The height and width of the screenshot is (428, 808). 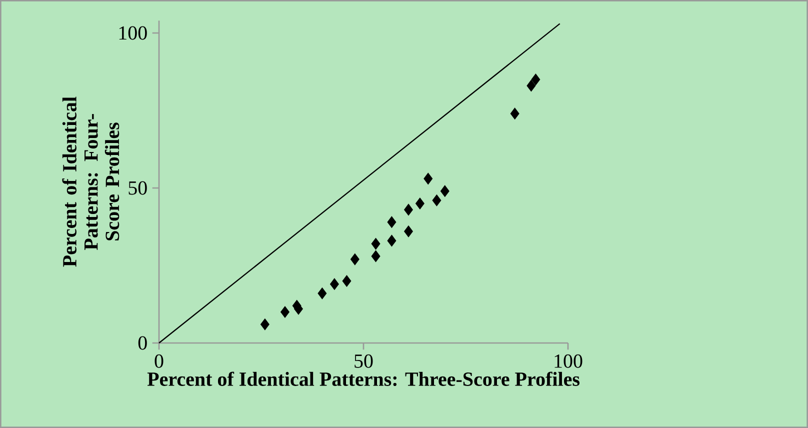 What do you see at coordinates (133, 33) in the screenshot?
I see `y-tick-label: 100` at bounding box center [133, 33].